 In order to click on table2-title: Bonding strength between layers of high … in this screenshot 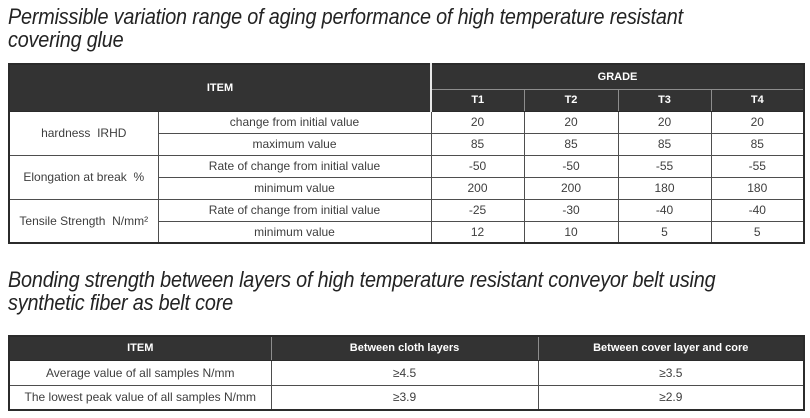, I will do `click(362, 291)`.